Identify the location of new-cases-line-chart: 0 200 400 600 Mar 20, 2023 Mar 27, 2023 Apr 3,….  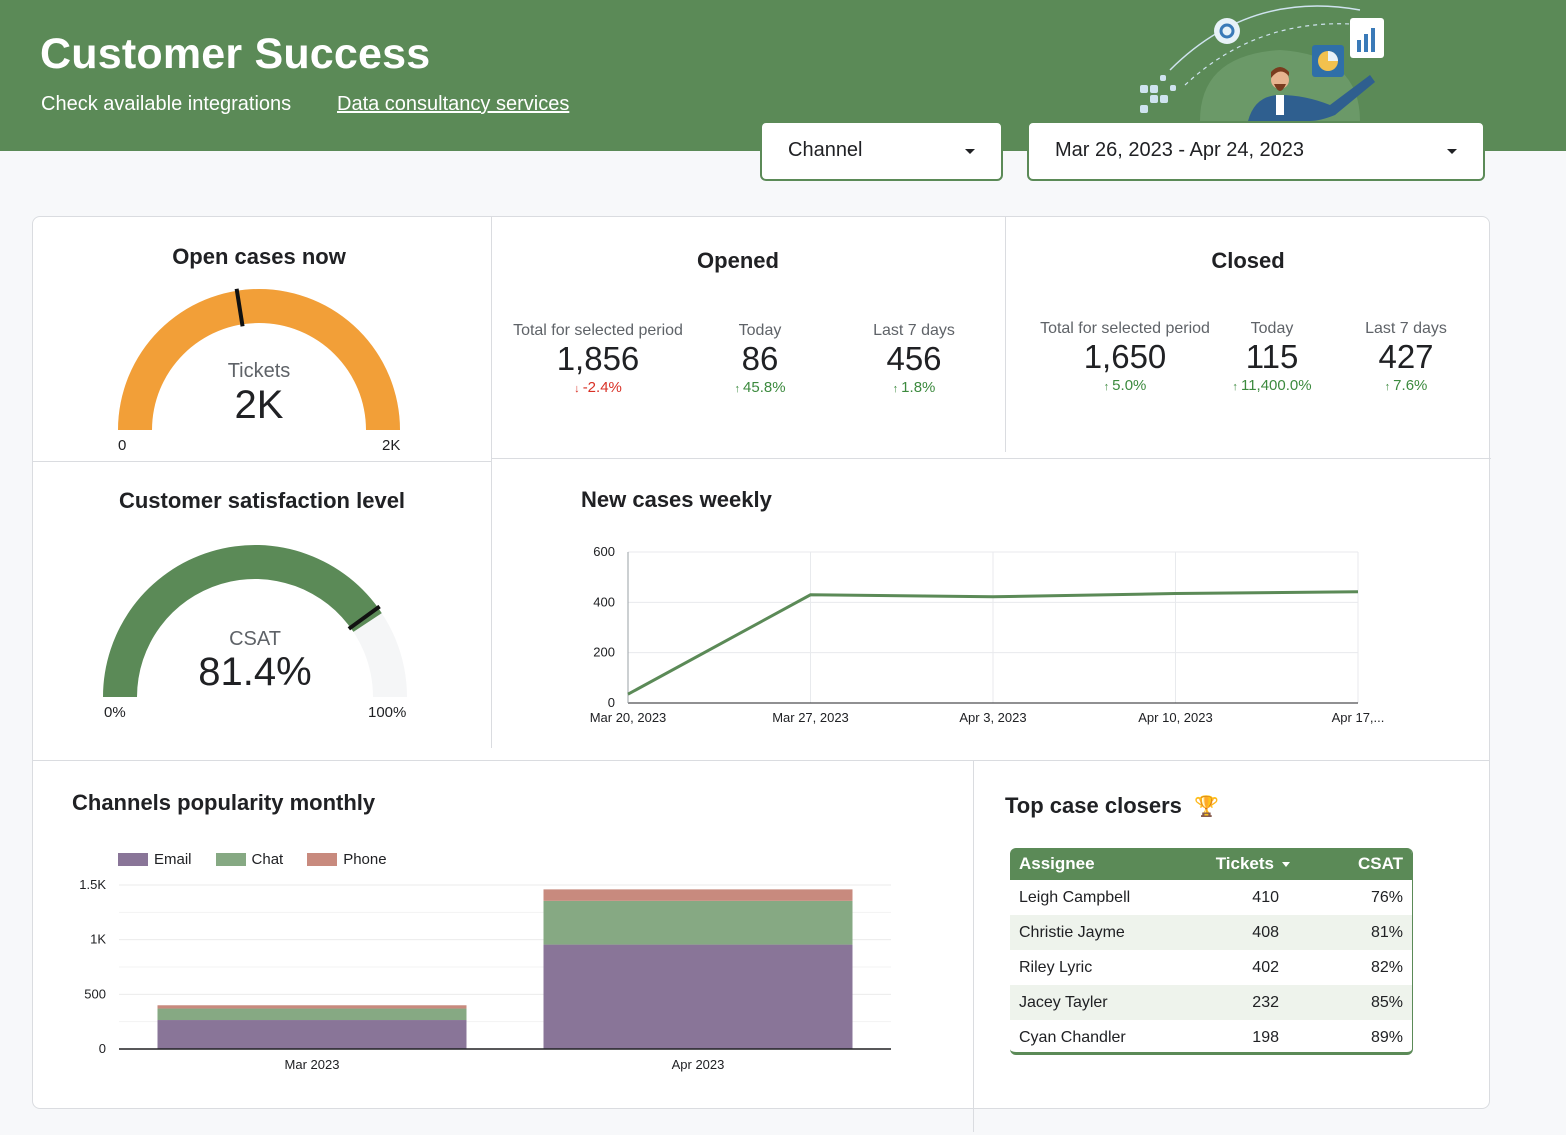
(987, 634).